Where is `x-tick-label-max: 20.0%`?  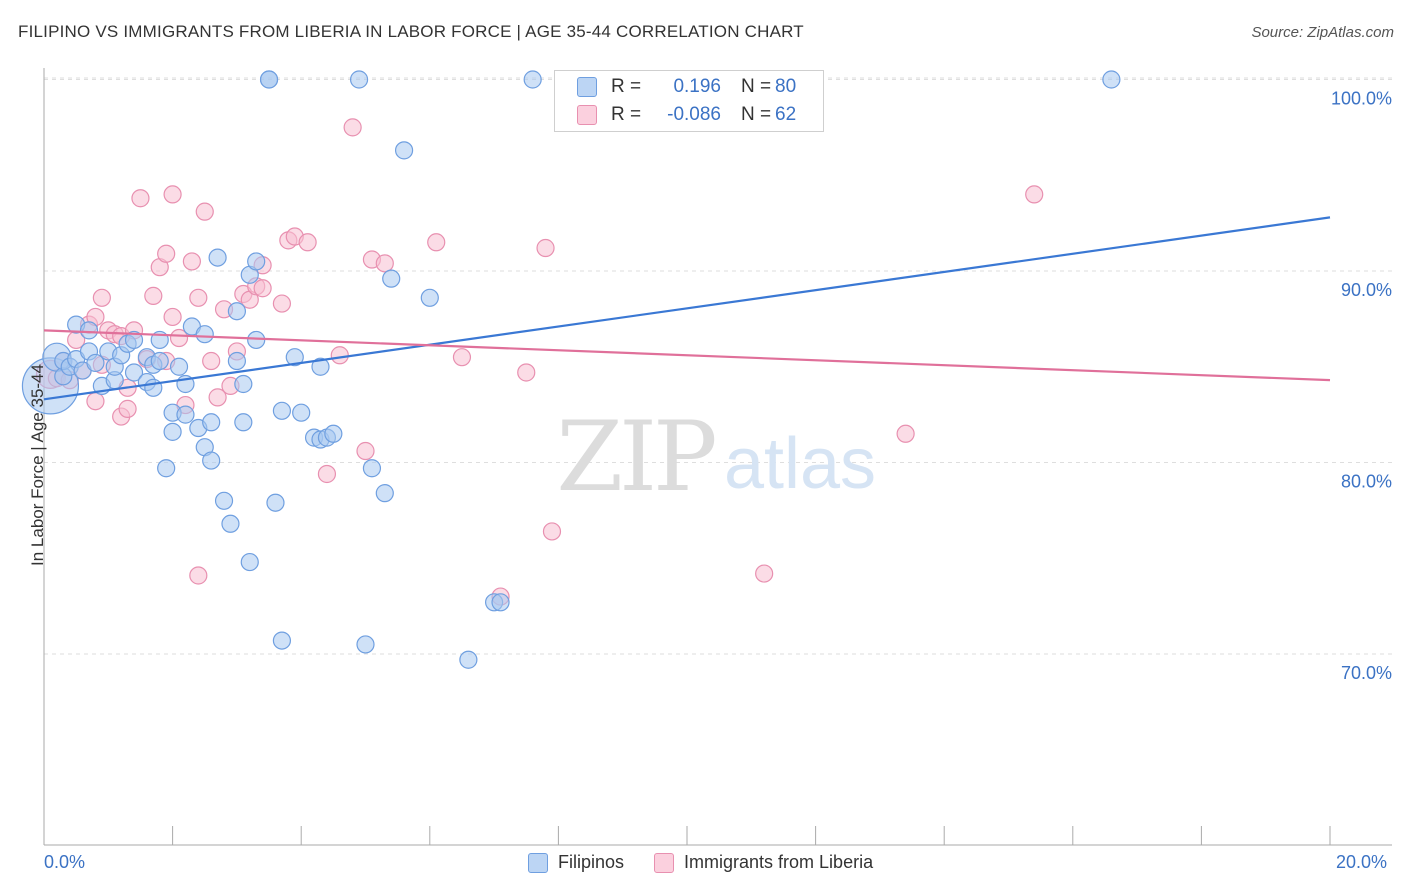
x-tick-label-max: 20.0% is located at coordinates (1362, 862).